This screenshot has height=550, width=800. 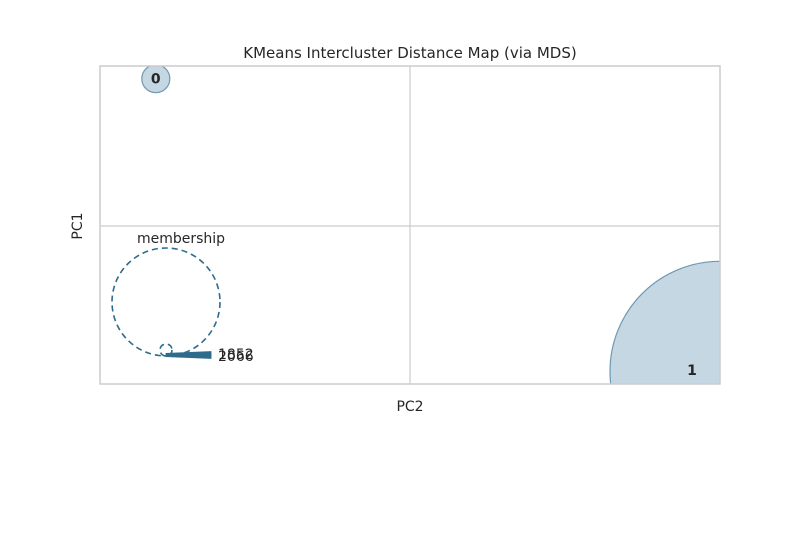 What do you see at coordinates (188, 356) in the screenshot?
I see `legend-pointer-2066` at bounding box center [188, 356].